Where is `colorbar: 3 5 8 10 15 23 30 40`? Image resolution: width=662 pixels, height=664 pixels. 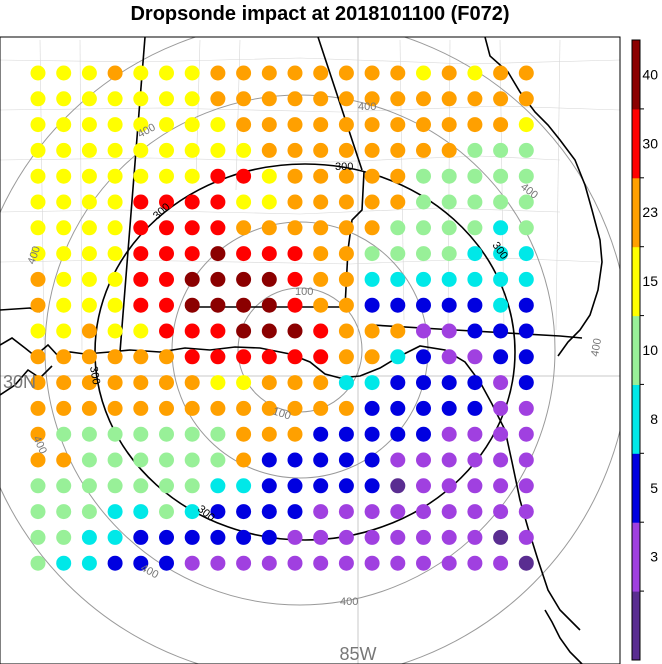
colorbar: 3 5 8 10 15 23 30 40 is located at coordinates (644, 350).